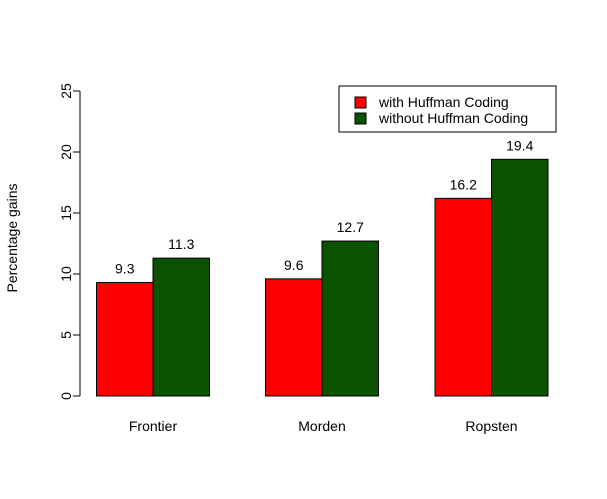 This screenshot has width=607, height=499. Describe the element at coordinates (66, 152) in the screenshot. I see `y-tick-label: 20` at that location.